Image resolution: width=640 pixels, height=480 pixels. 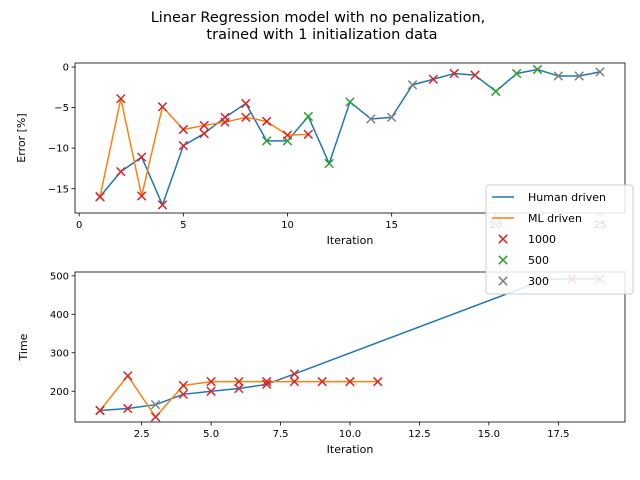 What do you see at coordinates (59, 276) in the screenshot?
I see `y-tick-label-2: 500` at bounding box center [59, 276].